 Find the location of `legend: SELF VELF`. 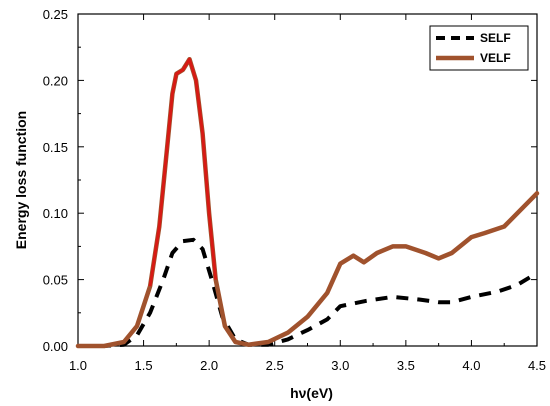

legend: SELF VELF is located at coordinates (479, 48).